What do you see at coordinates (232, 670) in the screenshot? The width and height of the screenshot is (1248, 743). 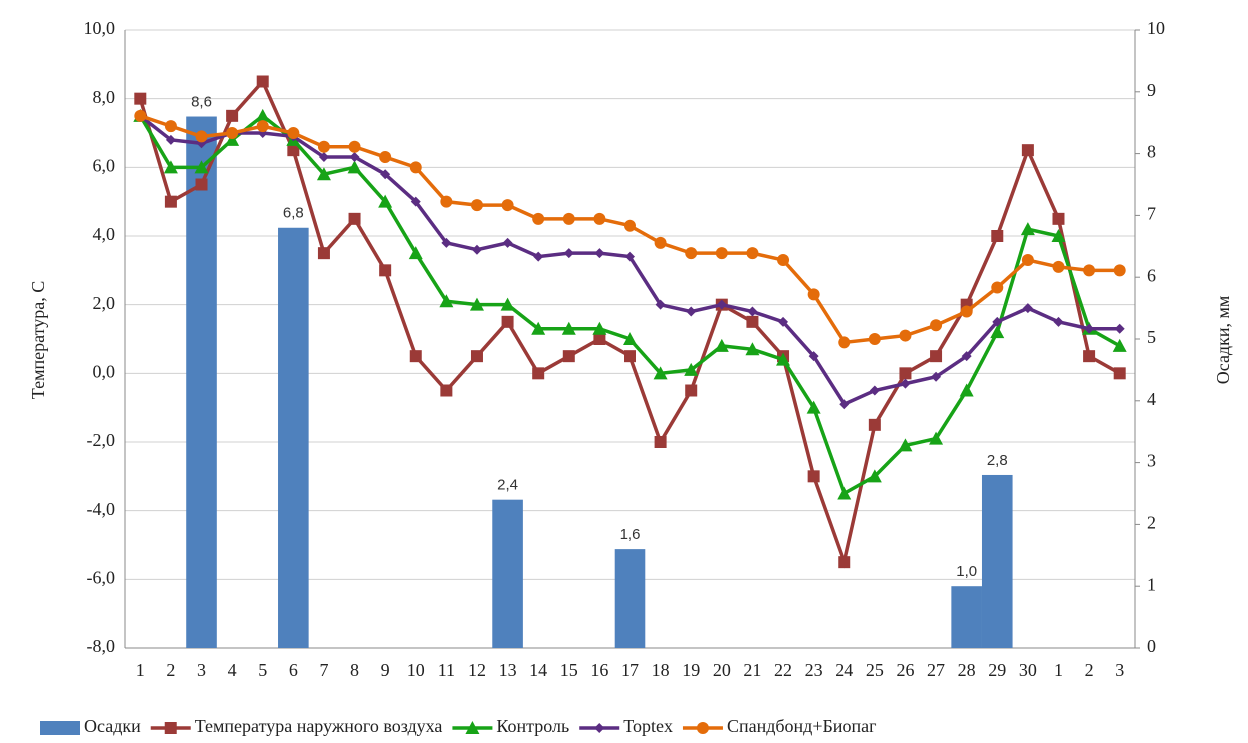 I see `x-tick-label: 4` at bounding box center [232, 670].